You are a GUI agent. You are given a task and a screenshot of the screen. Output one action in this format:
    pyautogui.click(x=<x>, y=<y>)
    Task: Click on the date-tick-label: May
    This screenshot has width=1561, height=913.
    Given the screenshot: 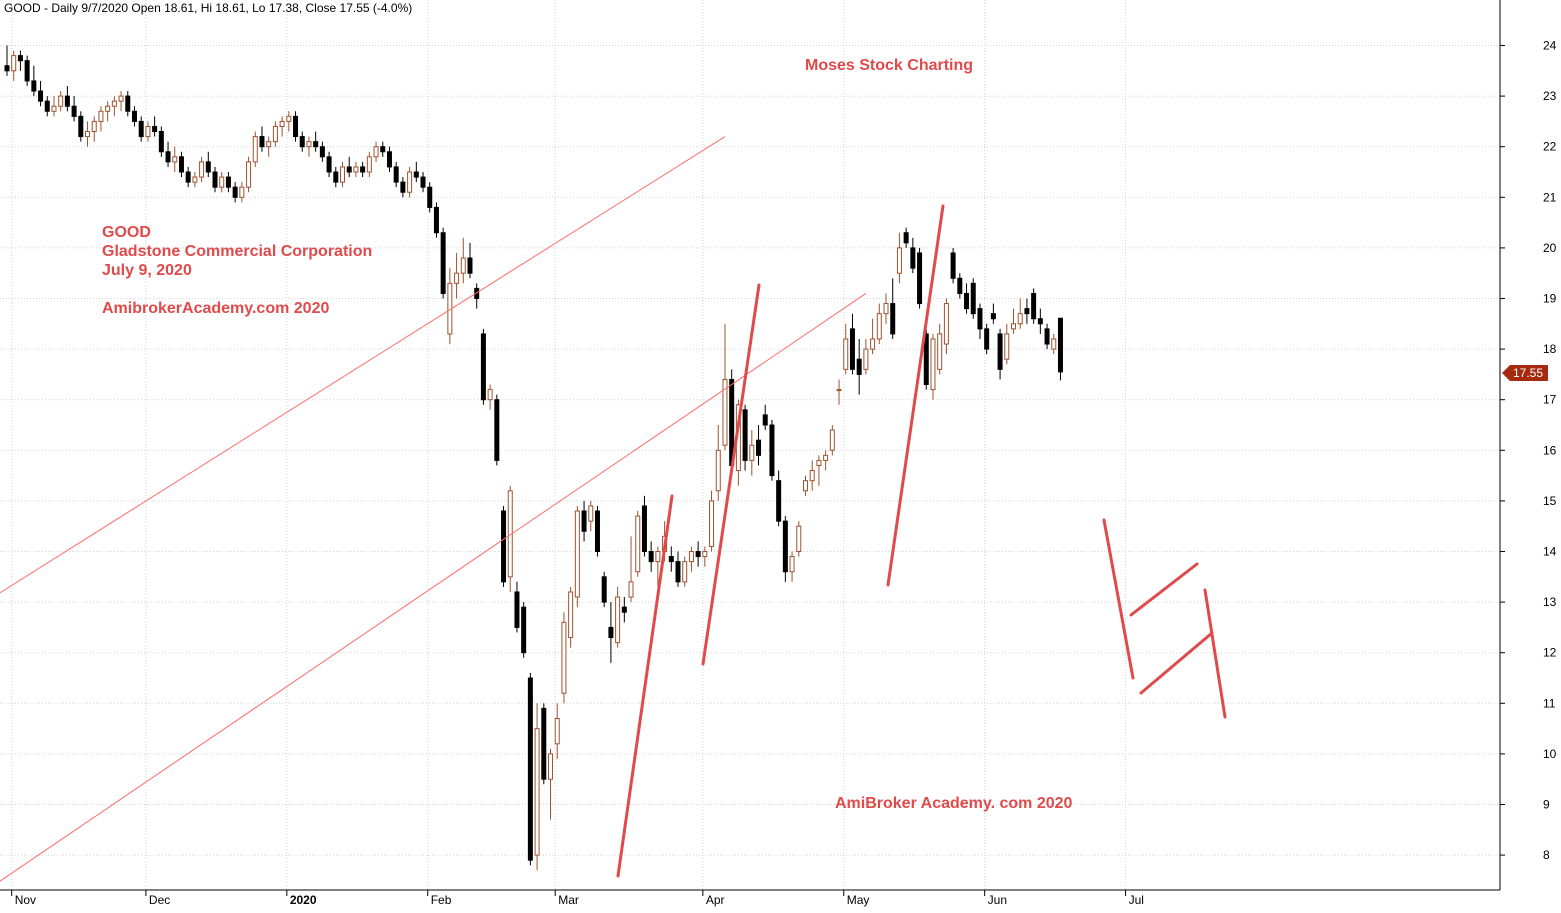 What is the action you would take?
    pyautogui.click(x=858, y=900)
    